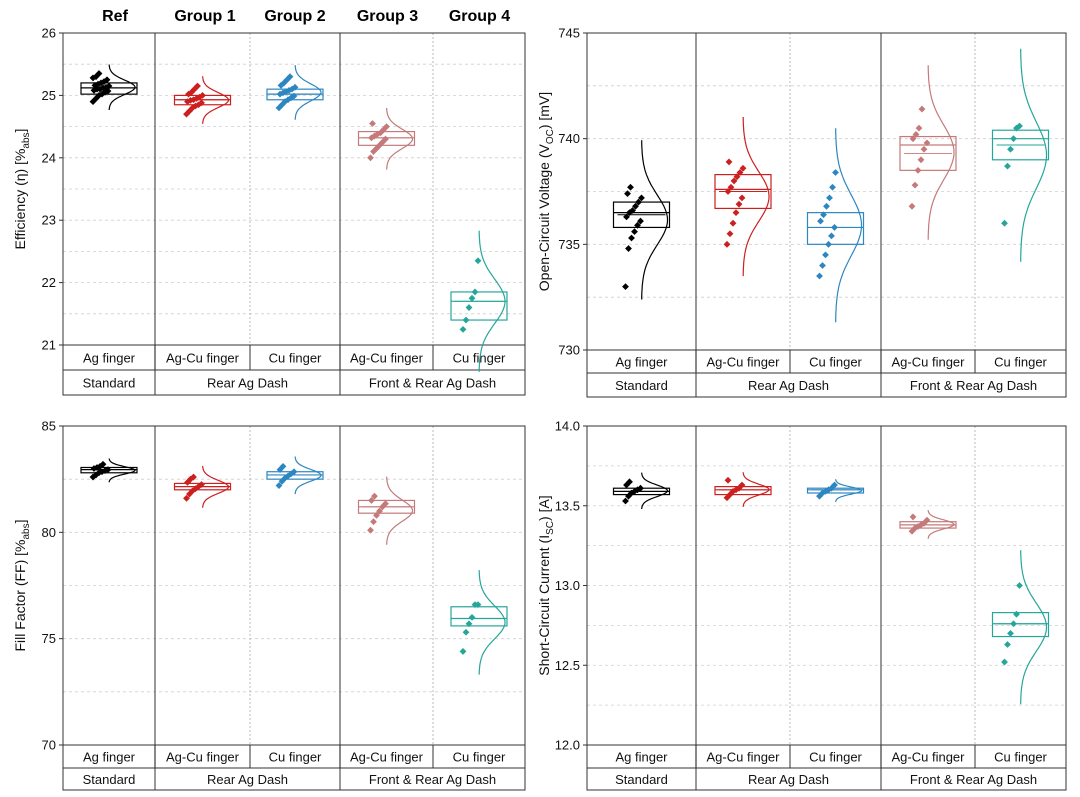  Describe the element at coordinates (205, 16) in the screenshot. I see `header-group-1: Group 1` at that location.